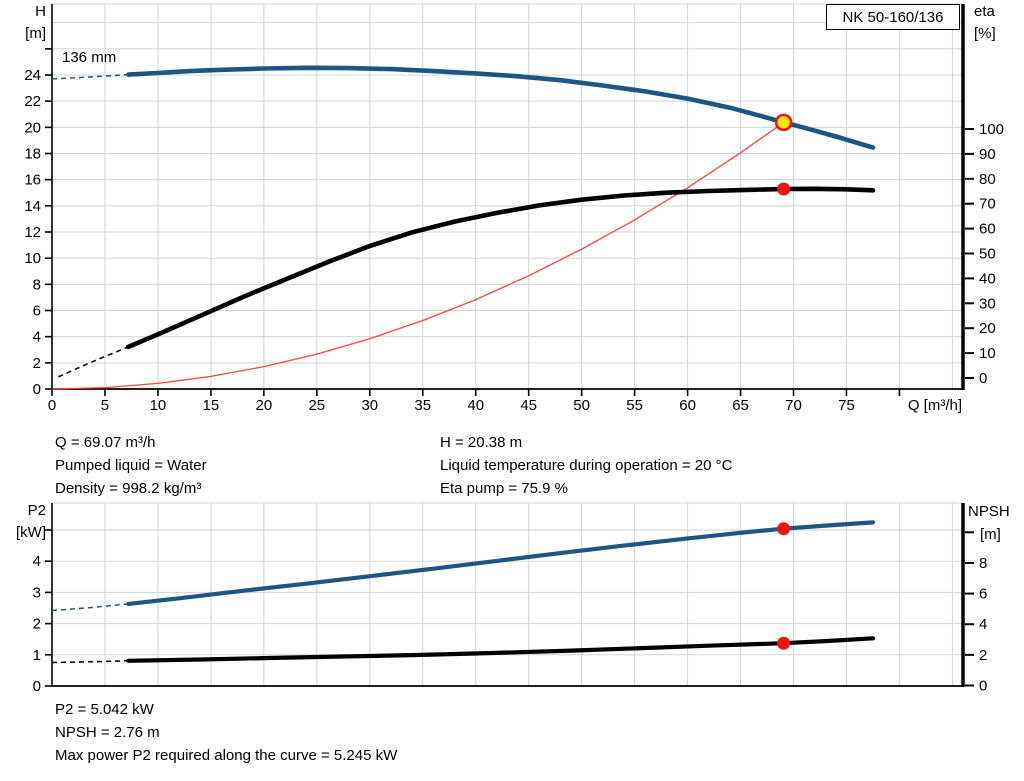  I want to click on y-right-tick-label: 4, so click(983, 624).